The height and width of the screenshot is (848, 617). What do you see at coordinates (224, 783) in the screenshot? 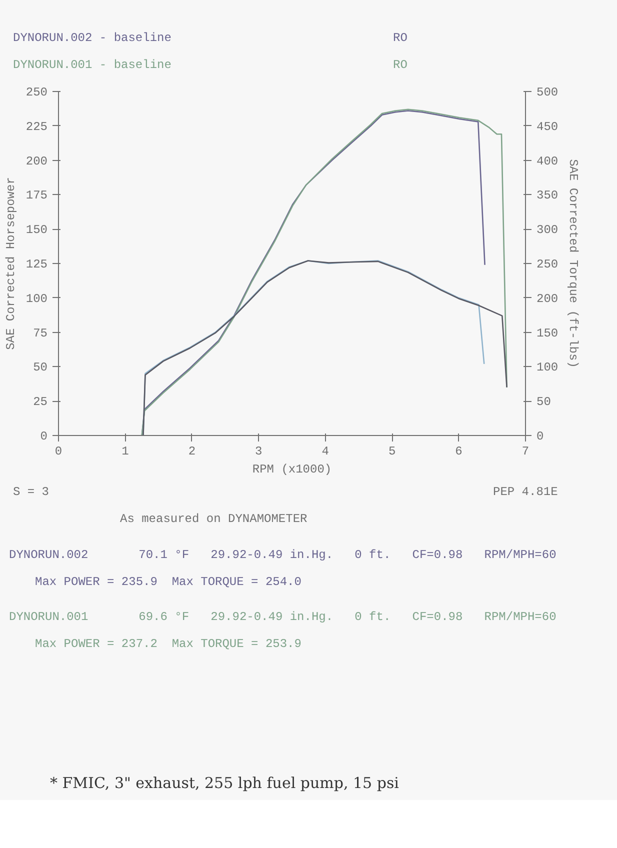
I see `text: * FMIC, 3" exhaust, 255 lph fuel pump, 15 psi` at bounding box center [224, 783].